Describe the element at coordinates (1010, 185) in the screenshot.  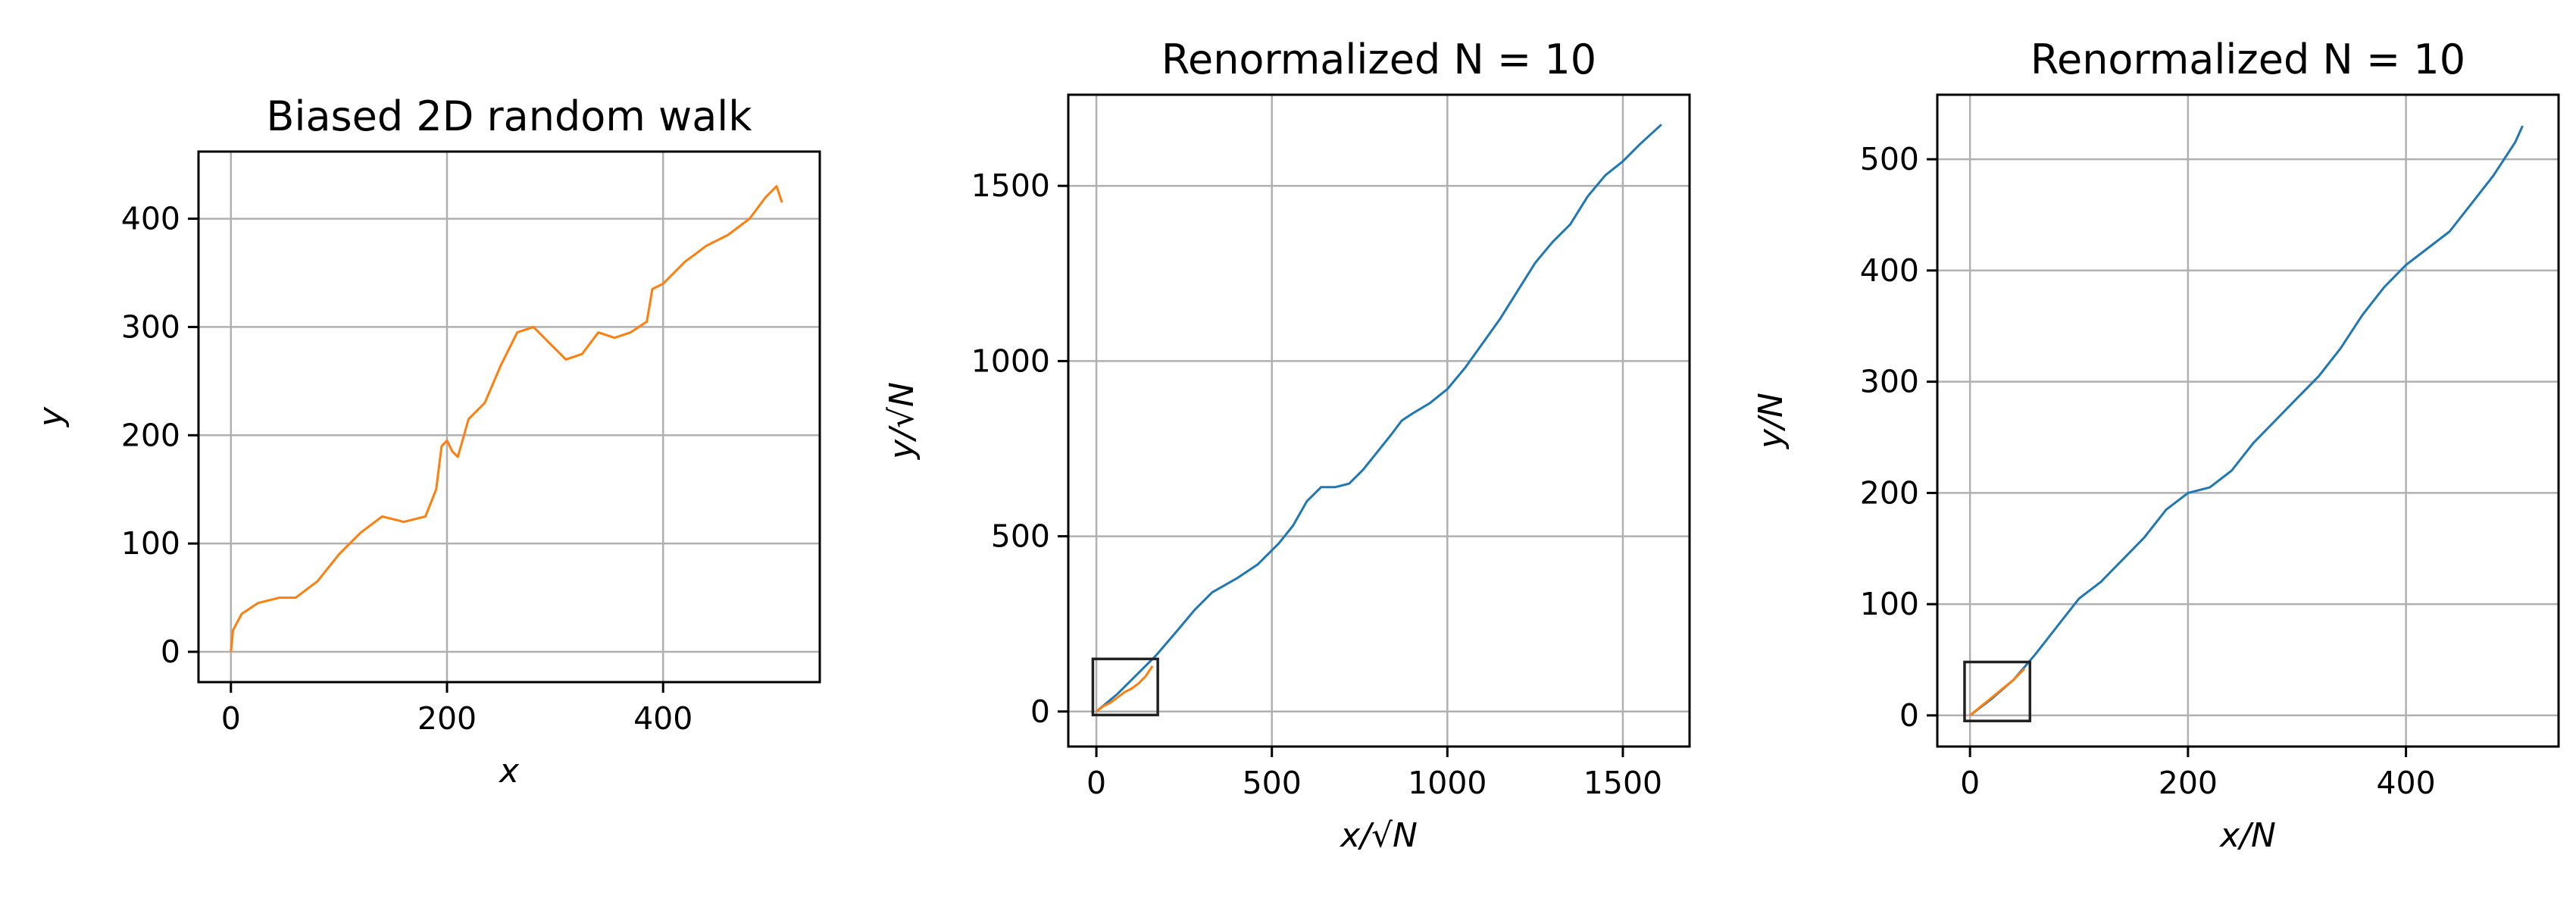
I see `y-tick-label: 1500` at that location.